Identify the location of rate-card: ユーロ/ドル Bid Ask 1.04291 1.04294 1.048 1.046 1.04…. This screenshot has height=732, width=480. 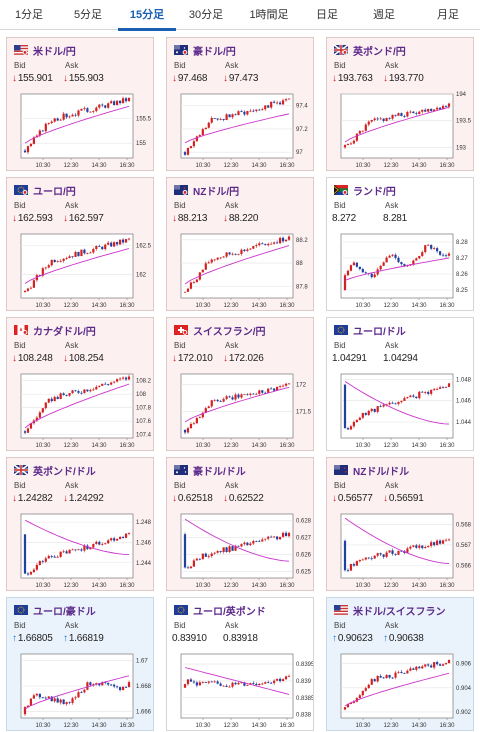
(400, 384).